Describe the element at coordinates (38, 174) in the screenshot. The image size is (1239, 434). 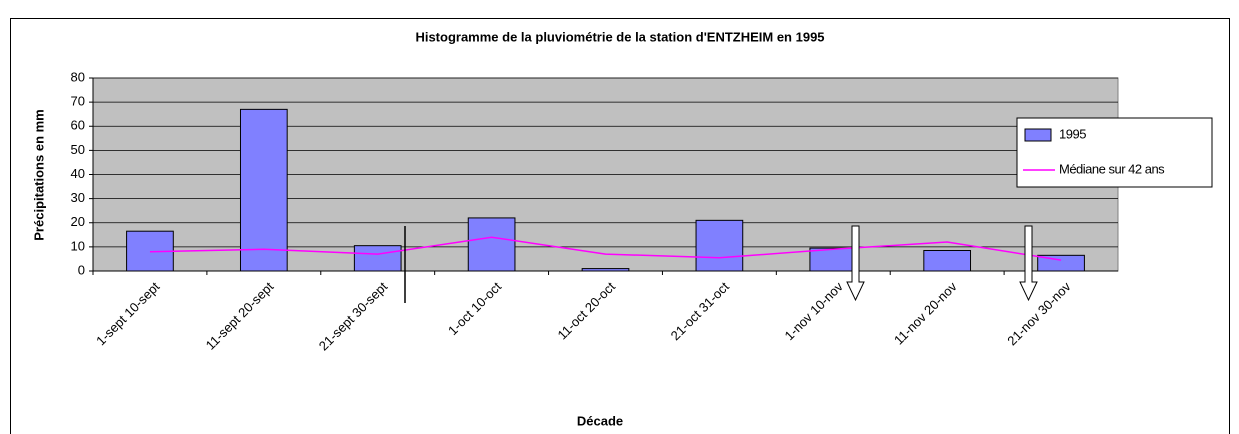
I see `y-axis-title: Précipitations en mm` at that location.